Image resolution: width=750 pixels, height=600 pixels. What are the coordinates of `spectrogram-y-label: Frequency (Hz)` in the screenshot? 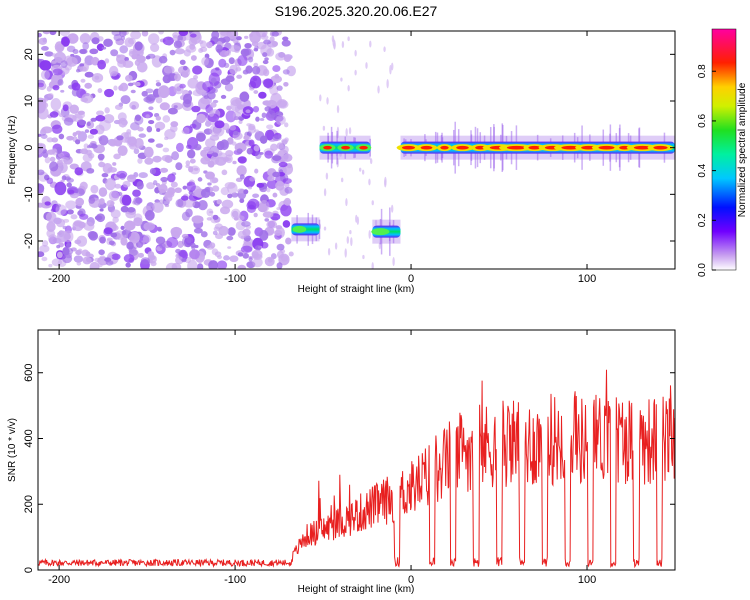 It's located at (12, 150).